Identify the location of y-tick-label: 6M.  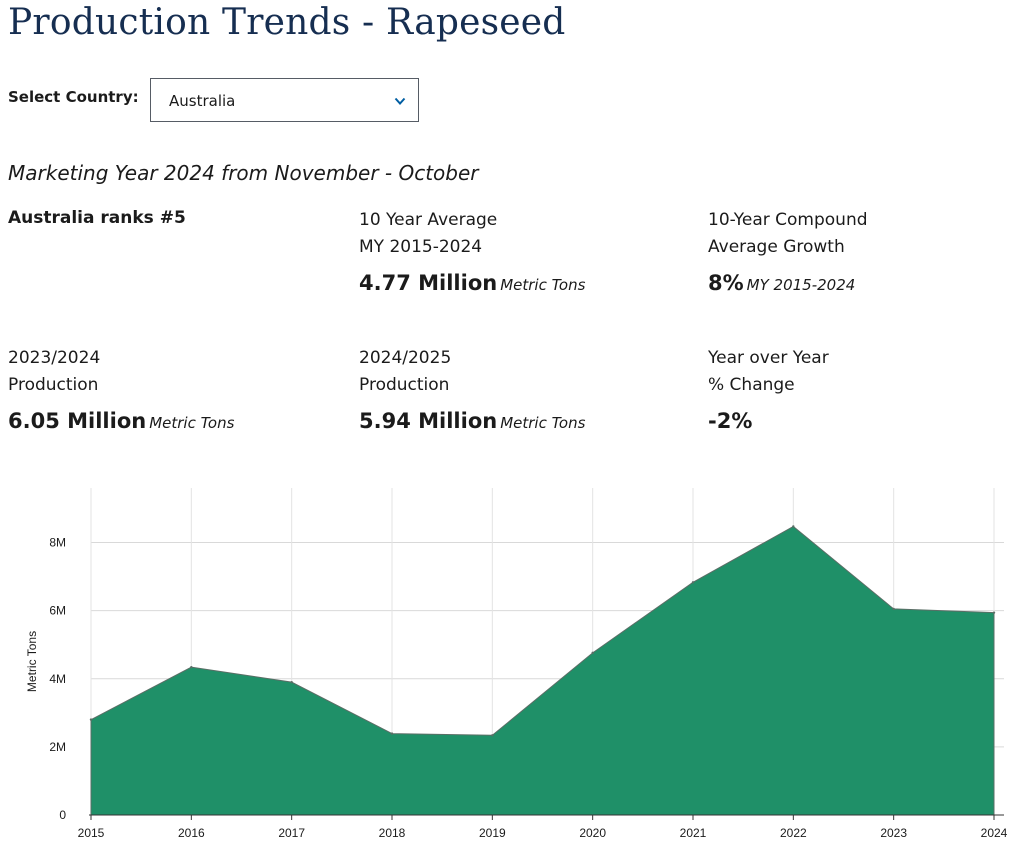
(57, 611).